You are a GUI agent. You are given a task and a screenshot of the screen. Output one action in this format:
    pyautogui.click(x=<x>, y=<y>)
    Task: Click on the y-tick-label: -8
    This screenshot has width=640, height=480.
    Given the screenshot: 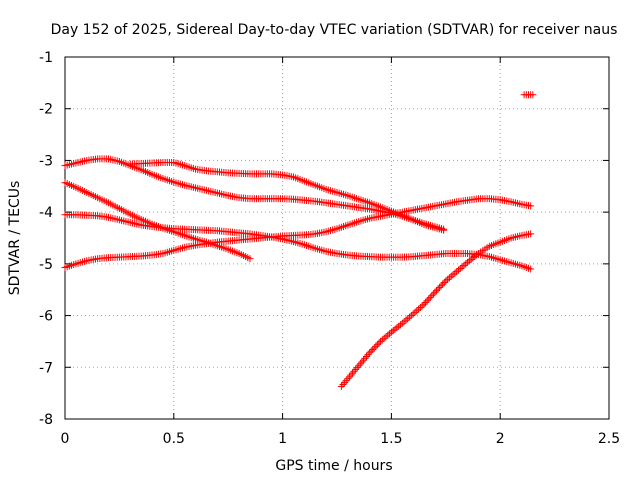 What is the action you would take?
    pyautogui.click(x=46, y=420)
    